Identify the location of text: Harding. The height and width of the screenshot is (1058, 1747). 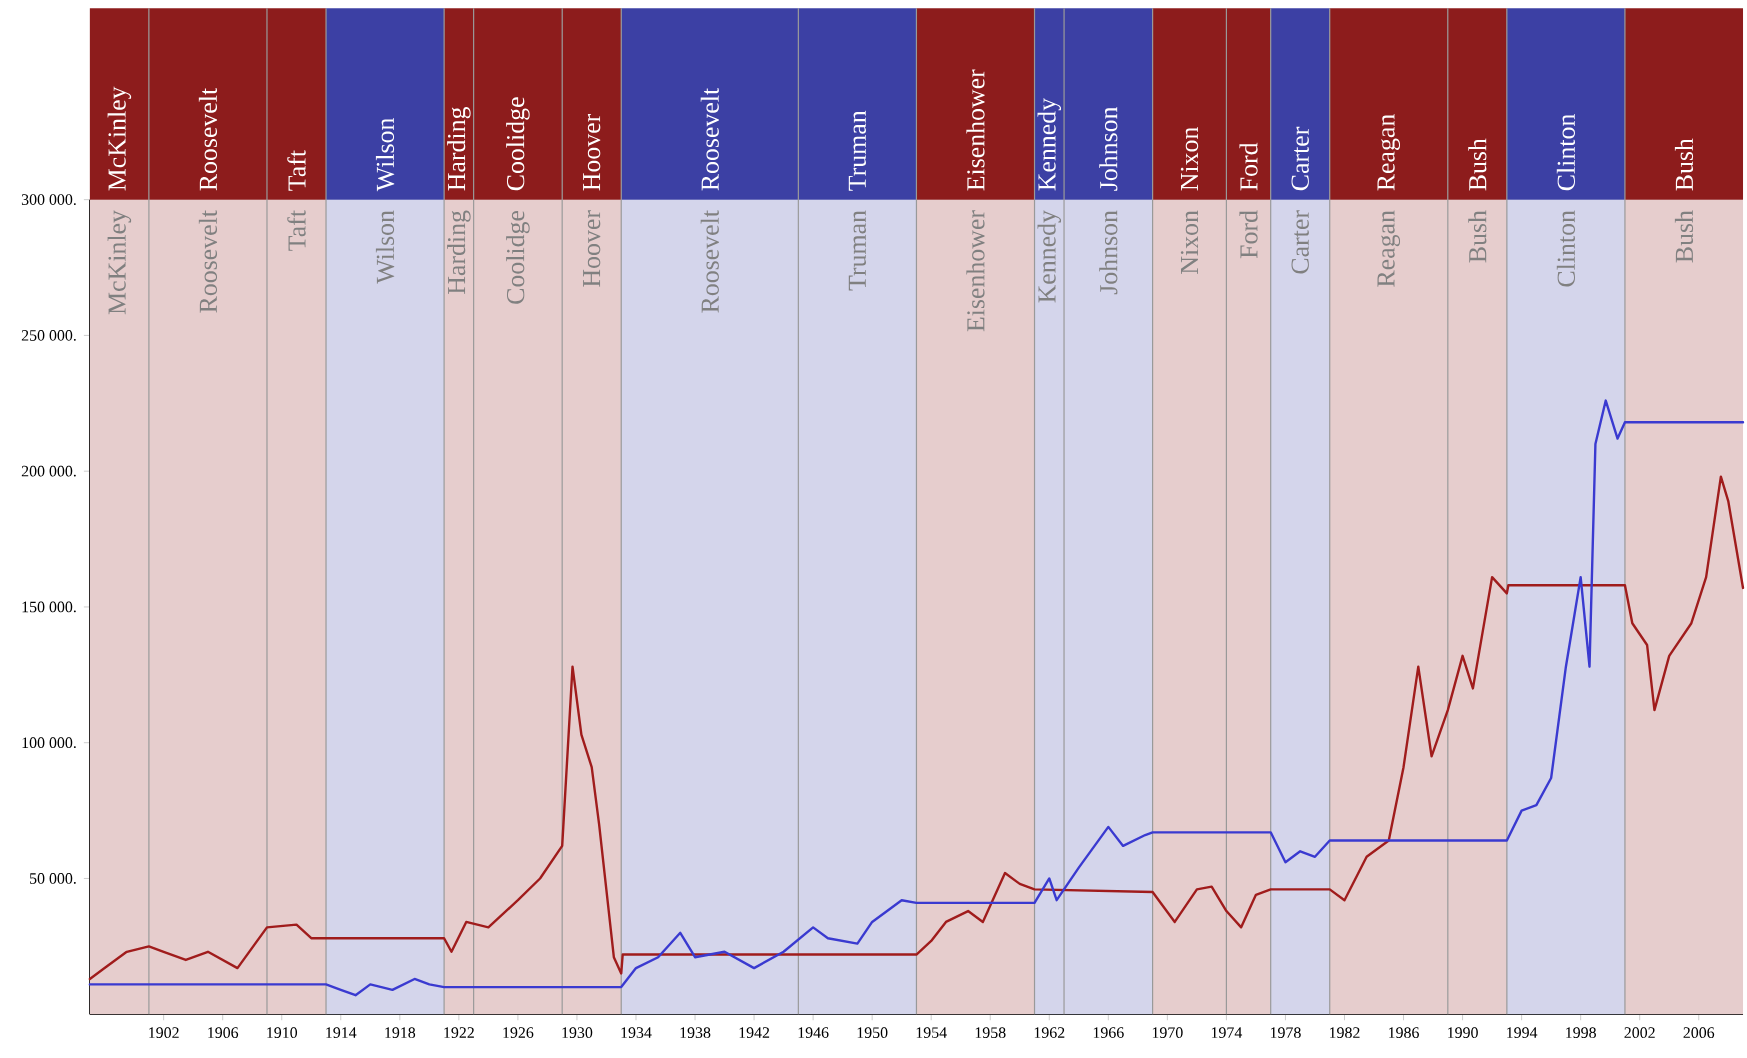
(459, 148).